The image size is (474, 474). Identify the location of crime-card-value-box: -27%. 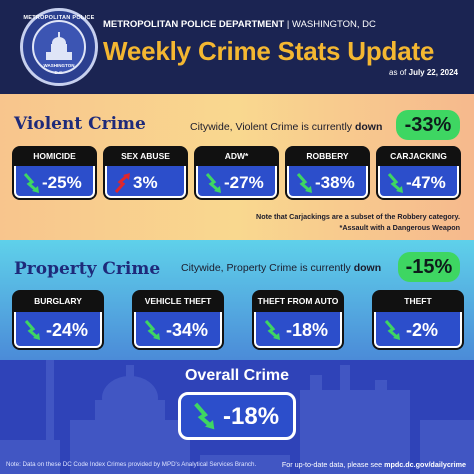
(236, 182).